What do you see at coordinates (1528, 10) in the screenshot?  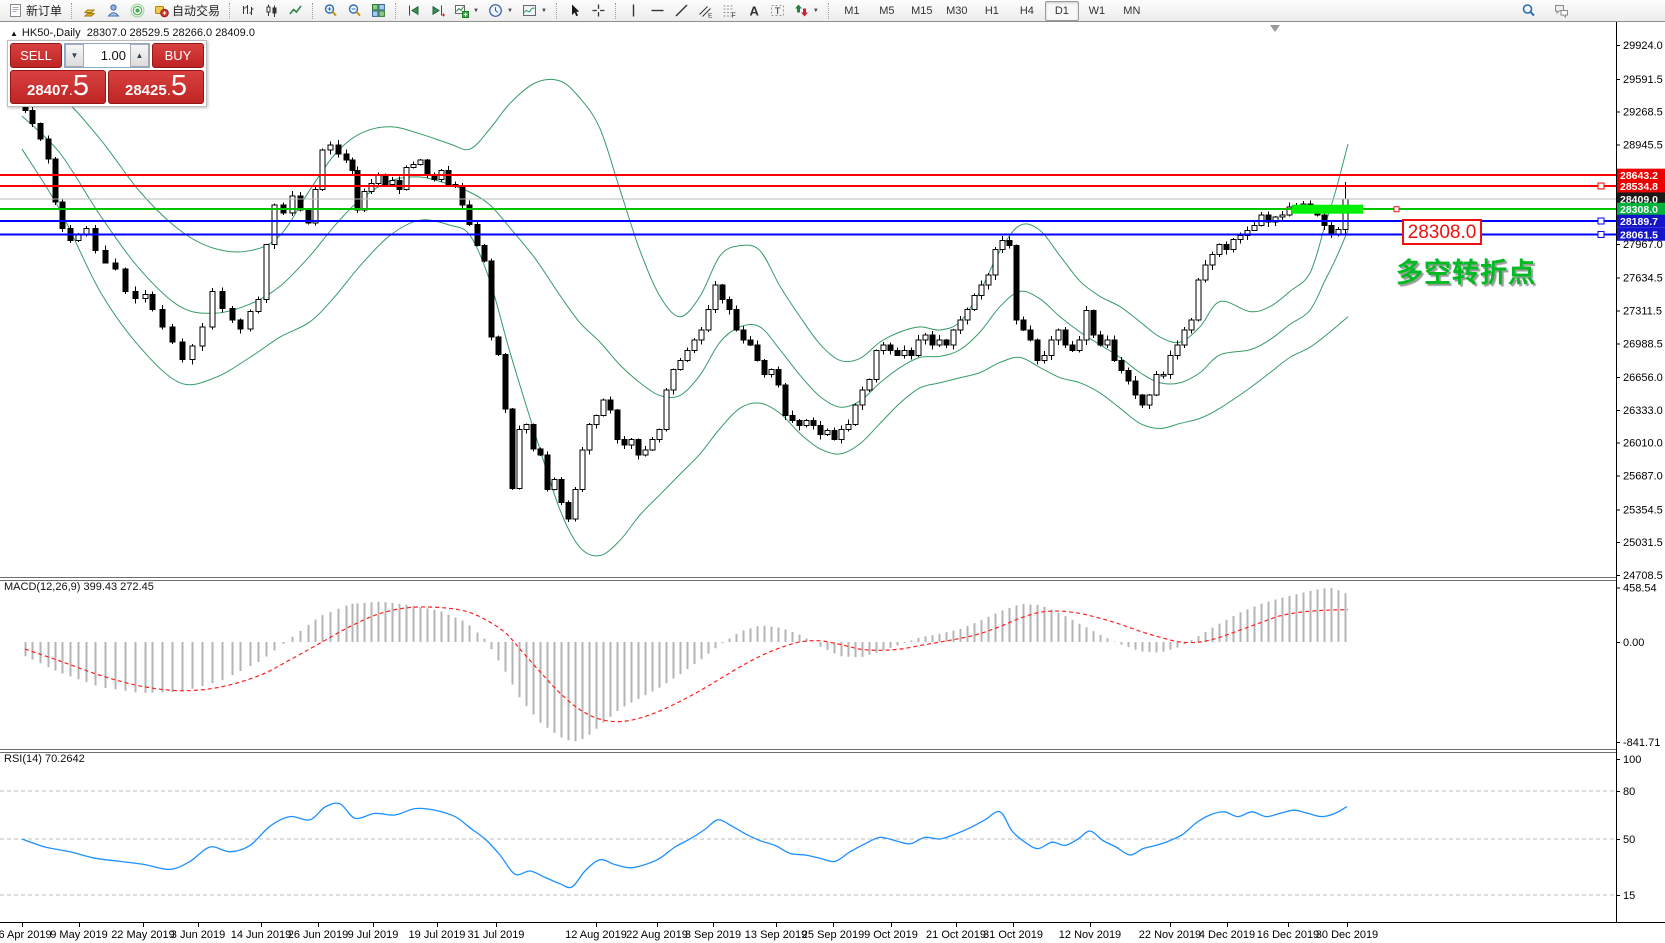 I see `search-icon` at bounding box center [1528, 10].